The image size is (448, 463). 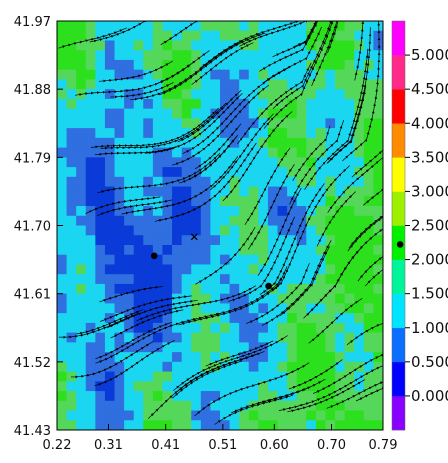 What do you see at coordinates (268, 286) in the screenshot?
I see `marker-dot` at bounding box center [268, 286].